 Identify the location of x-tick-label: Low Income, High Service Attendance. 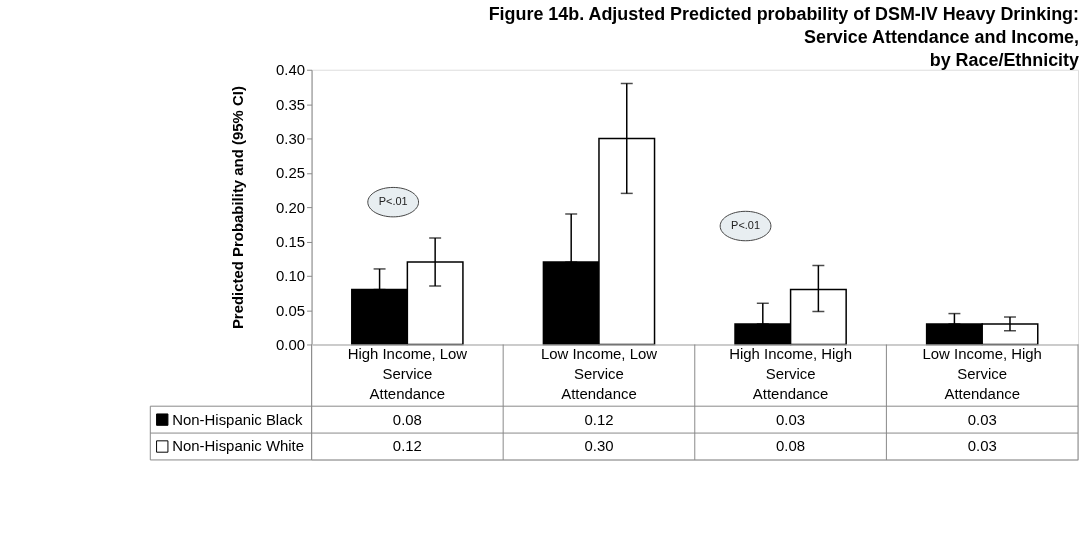
(982, 374).